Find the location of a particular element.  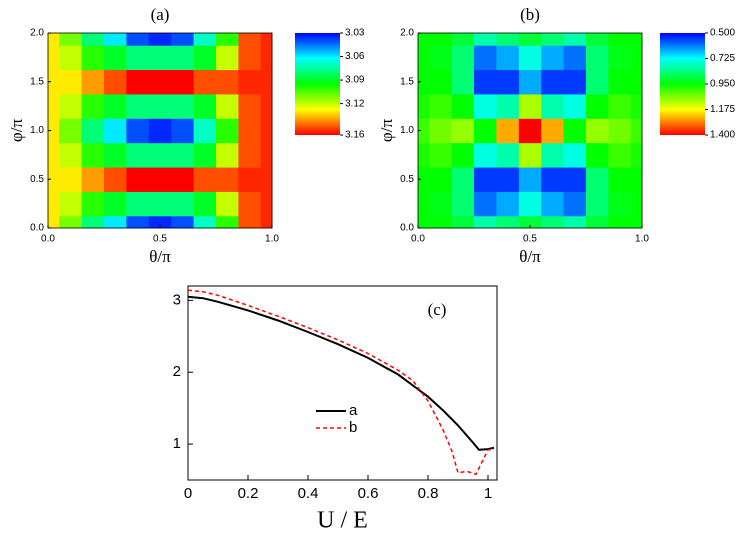

colorbar-tick-label: 3.12 is located at coordinates (355, 103).